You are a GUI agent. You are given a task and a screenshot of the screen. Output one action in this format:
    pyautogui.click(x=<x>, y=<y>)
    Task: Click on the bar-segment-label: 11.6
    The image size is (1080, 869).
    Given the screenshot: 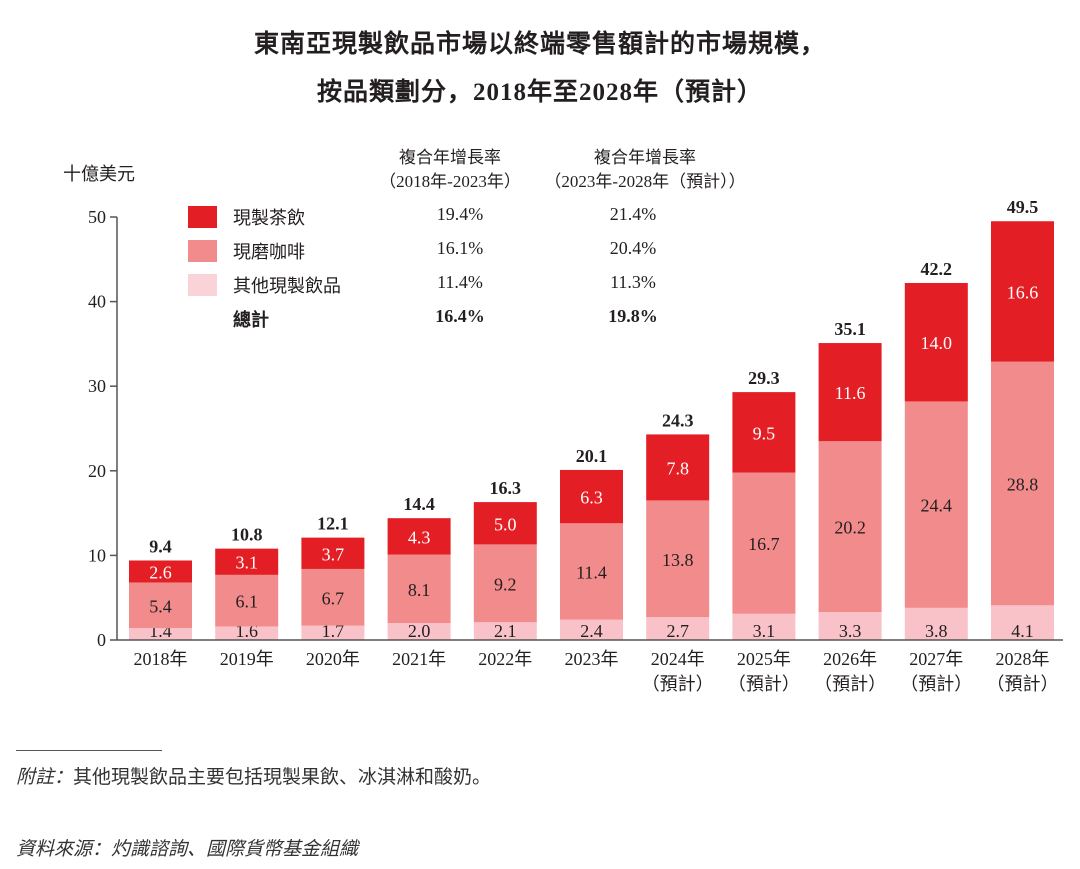 What is the action you would take?
    pyautogui.click(x=850, y=393)
    